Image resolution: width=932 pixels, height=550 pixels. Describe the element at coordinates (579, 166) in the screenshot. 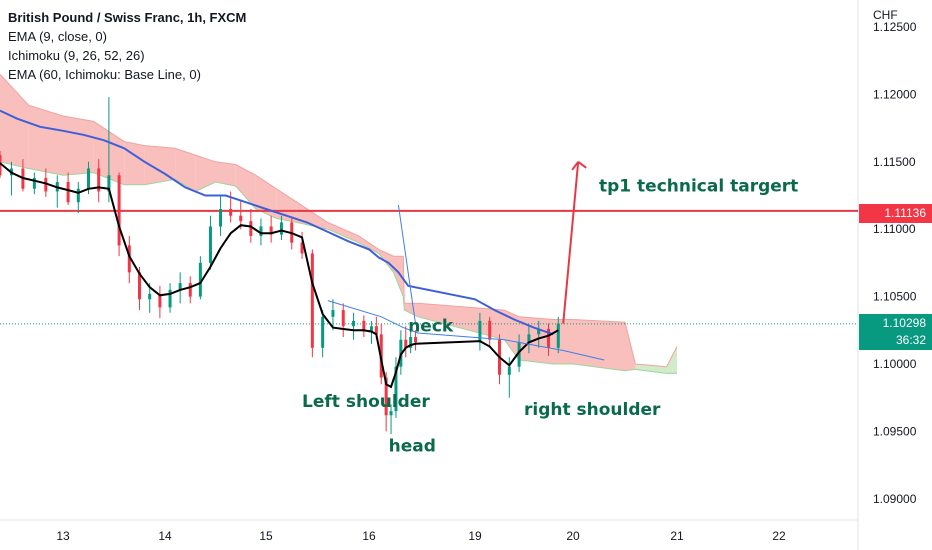

I see `target-arrowhead` at that location.